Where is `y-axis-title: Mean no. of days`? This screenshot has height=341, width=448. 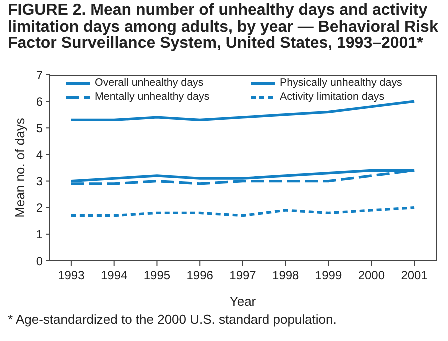
y-axis-title: Mean no. of days is located at coordinates (20, 168).